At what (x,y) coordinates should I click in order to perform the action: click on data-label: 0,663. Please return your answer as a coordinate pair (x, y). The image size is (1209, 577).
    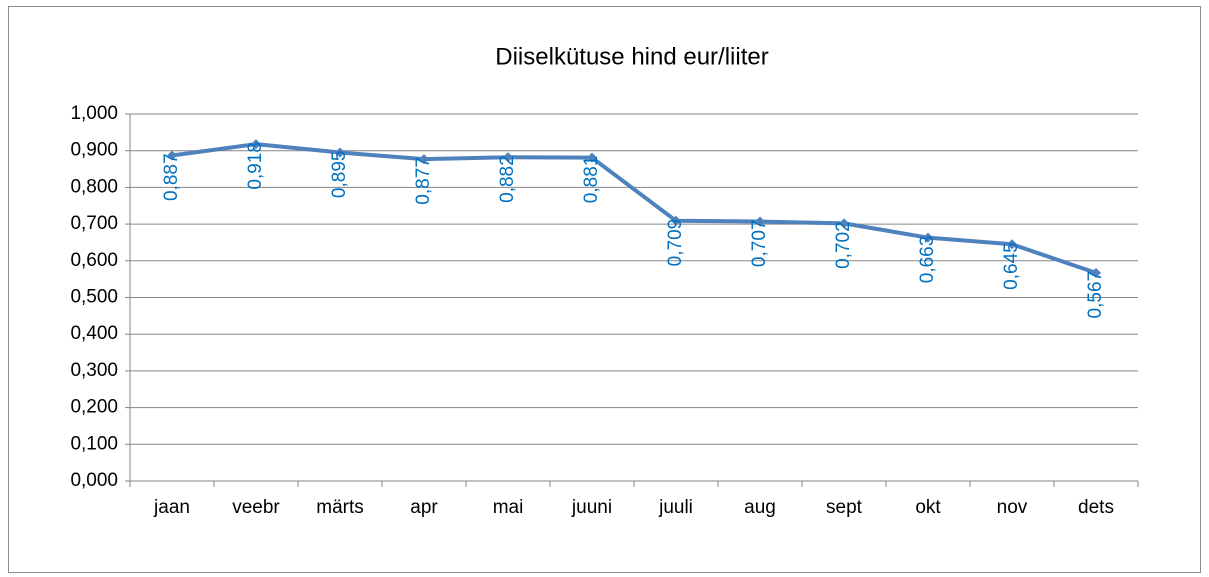
    Looking at the image, I should click on (927, 260).